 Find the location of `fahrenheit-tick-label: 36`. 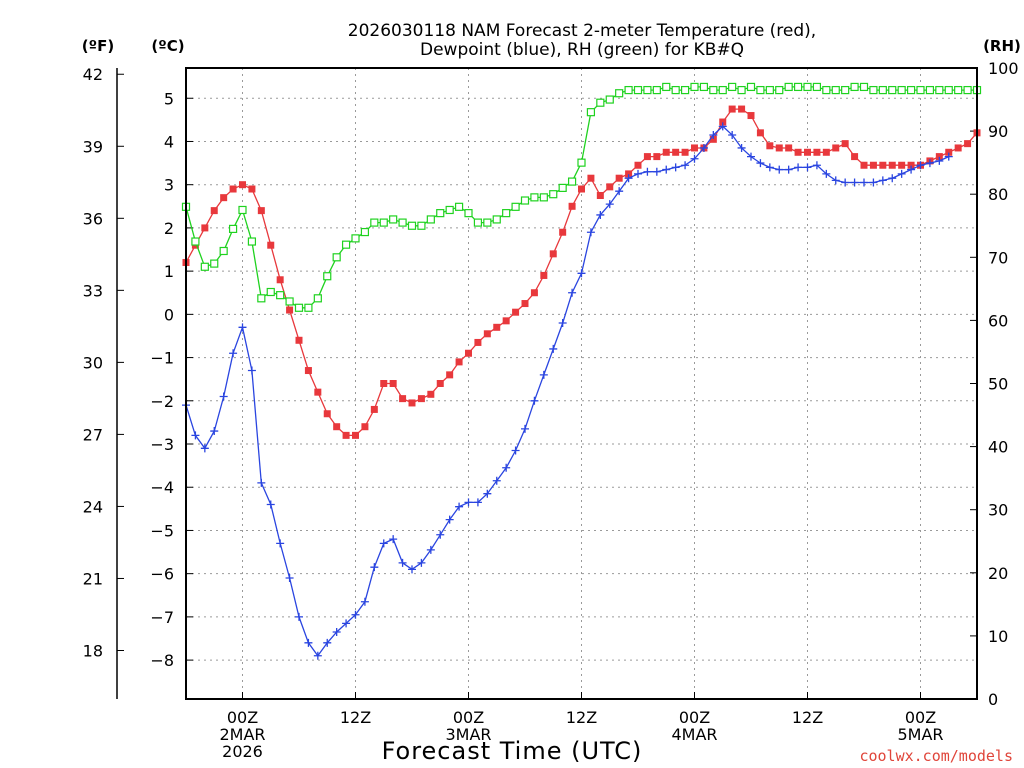

fahrenheit-tick-label: 36 is located at coordinates (93, 218).